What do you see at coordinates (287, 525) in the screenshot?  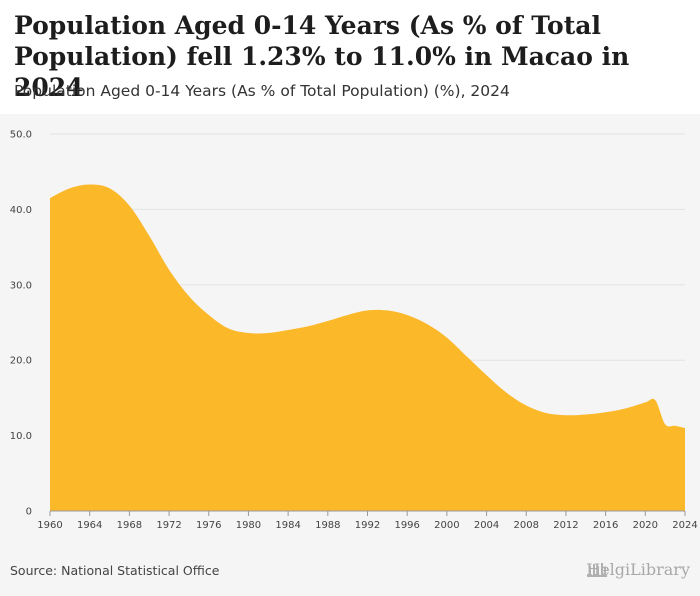 I see `x-tick-label: 1984` at bounding box center [287, 525].